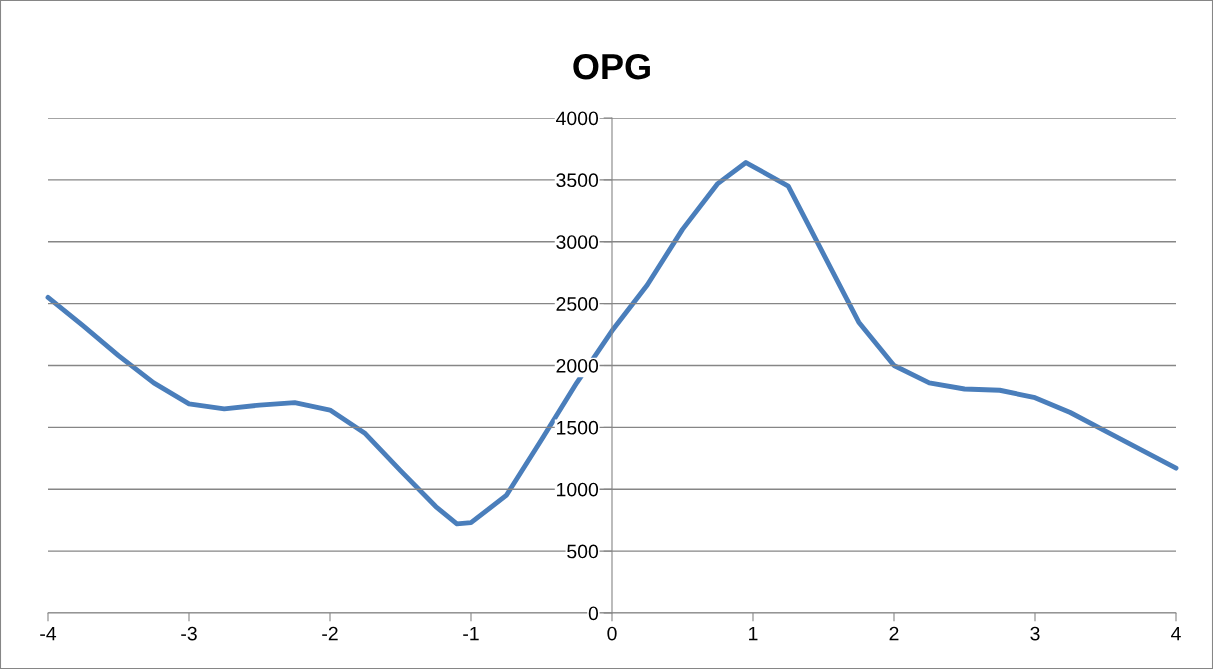 This screenshot has width=1213, height=669. Describe the element at coordinates (753, 633) in the screenshot. I see `x-tick-label: 1` at that location.